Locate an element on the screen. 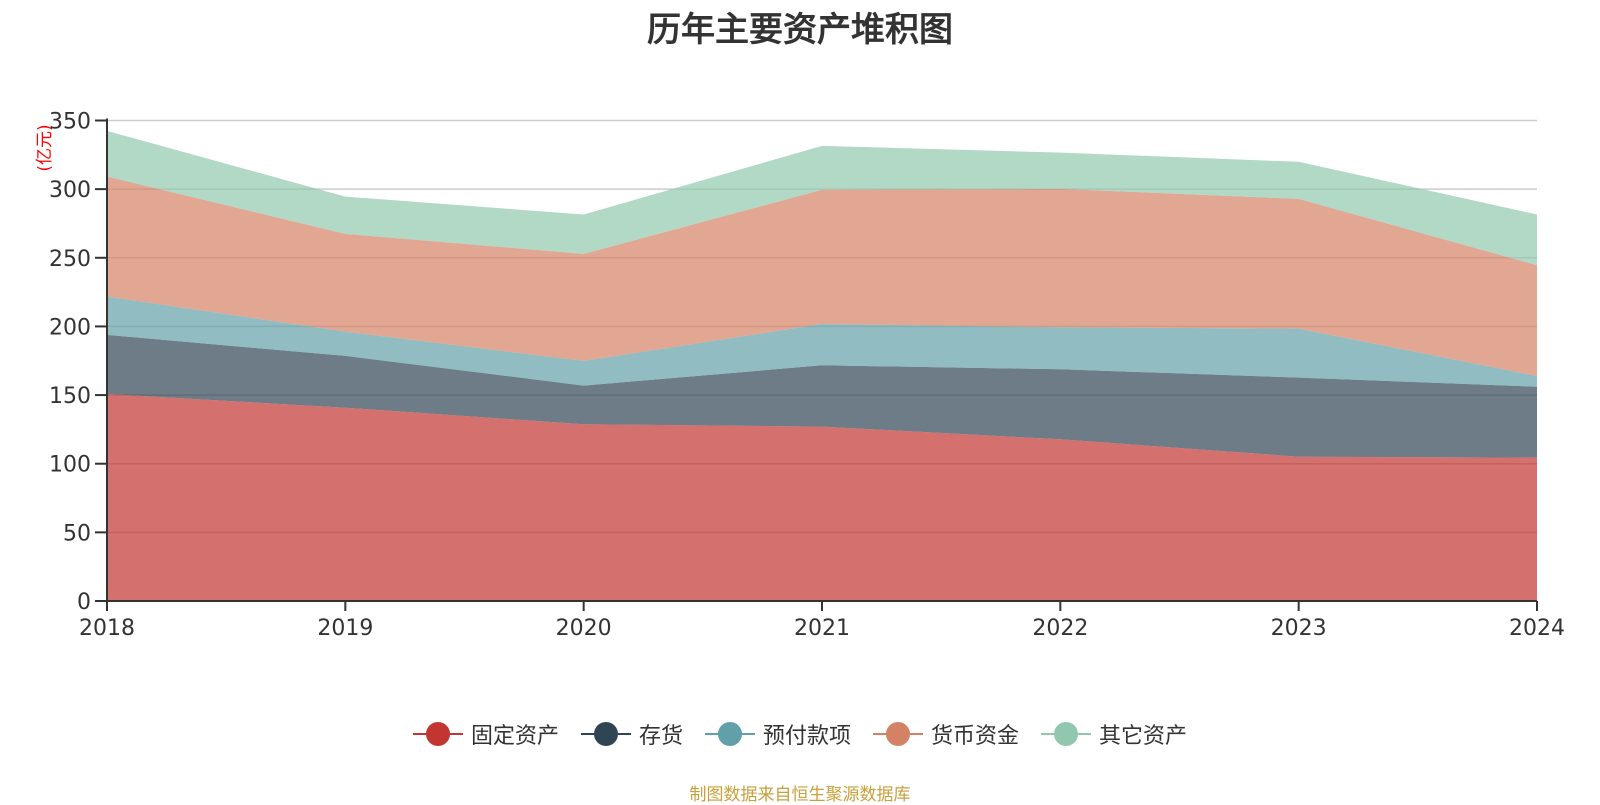 This screenshot has height=805, width=1600. legend-label: 其它资产 is located at coordinates (1143, 734).